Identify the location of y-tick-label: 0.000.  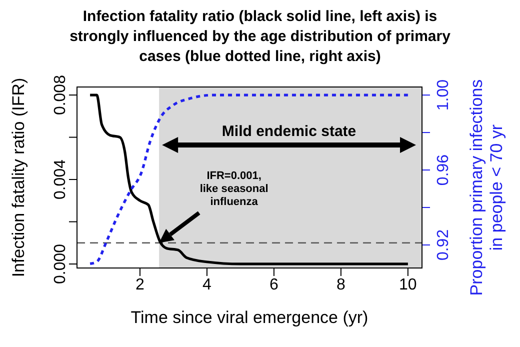
(60, 264).